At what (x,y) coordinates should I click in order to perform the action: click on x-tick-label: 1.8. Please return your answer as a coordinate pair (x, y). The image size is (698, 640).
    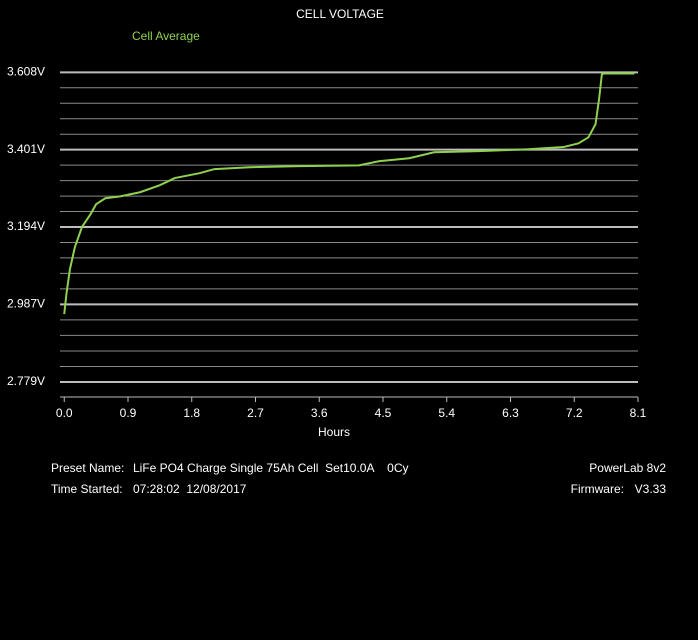
    Looking at the image, I should click on (191, 413).